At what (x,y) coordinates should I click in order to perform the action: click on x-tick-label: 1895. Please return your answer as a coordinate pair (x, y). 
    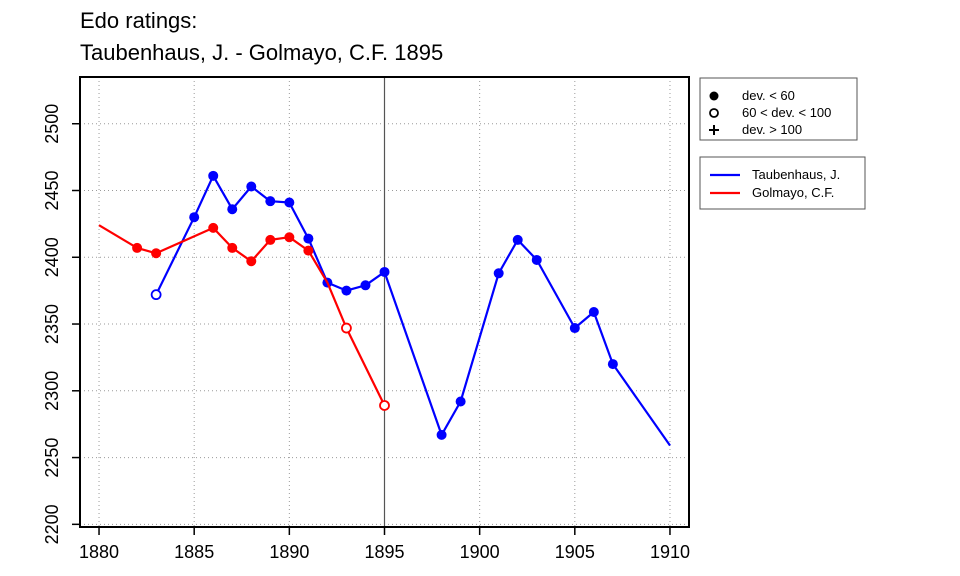
    Looking at the image, I should click on (384, 552).